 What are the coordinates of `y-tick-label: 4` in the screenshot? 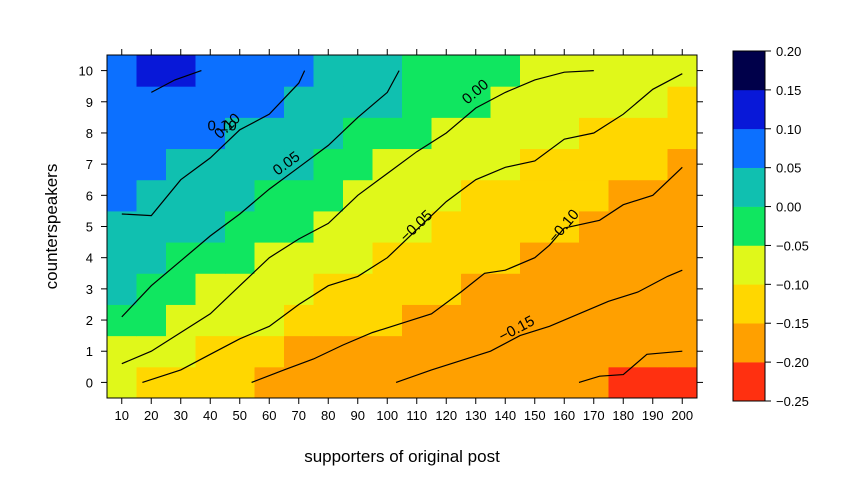 It's located at (89, 258).